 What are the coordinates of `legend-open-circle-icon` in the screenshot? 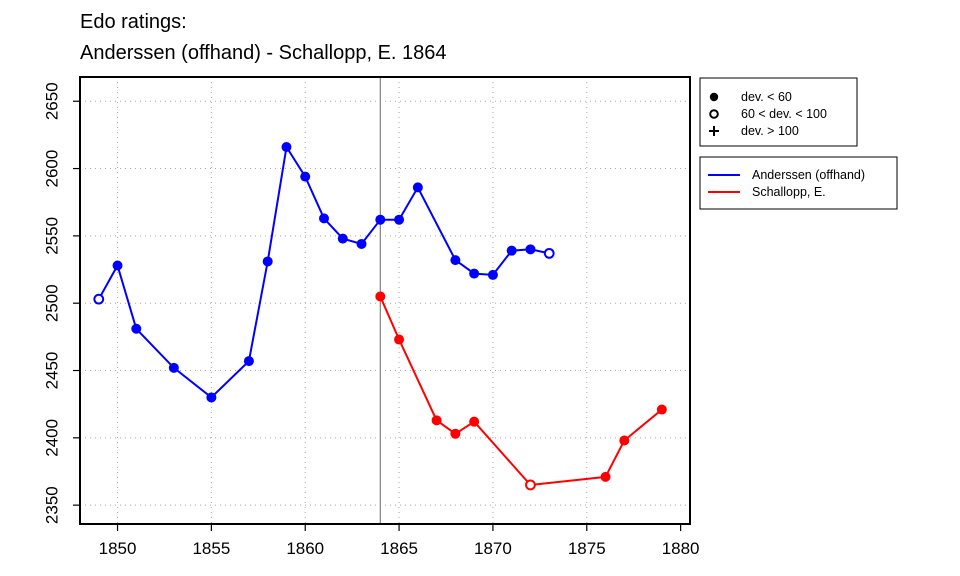 It's located at (714, 114).